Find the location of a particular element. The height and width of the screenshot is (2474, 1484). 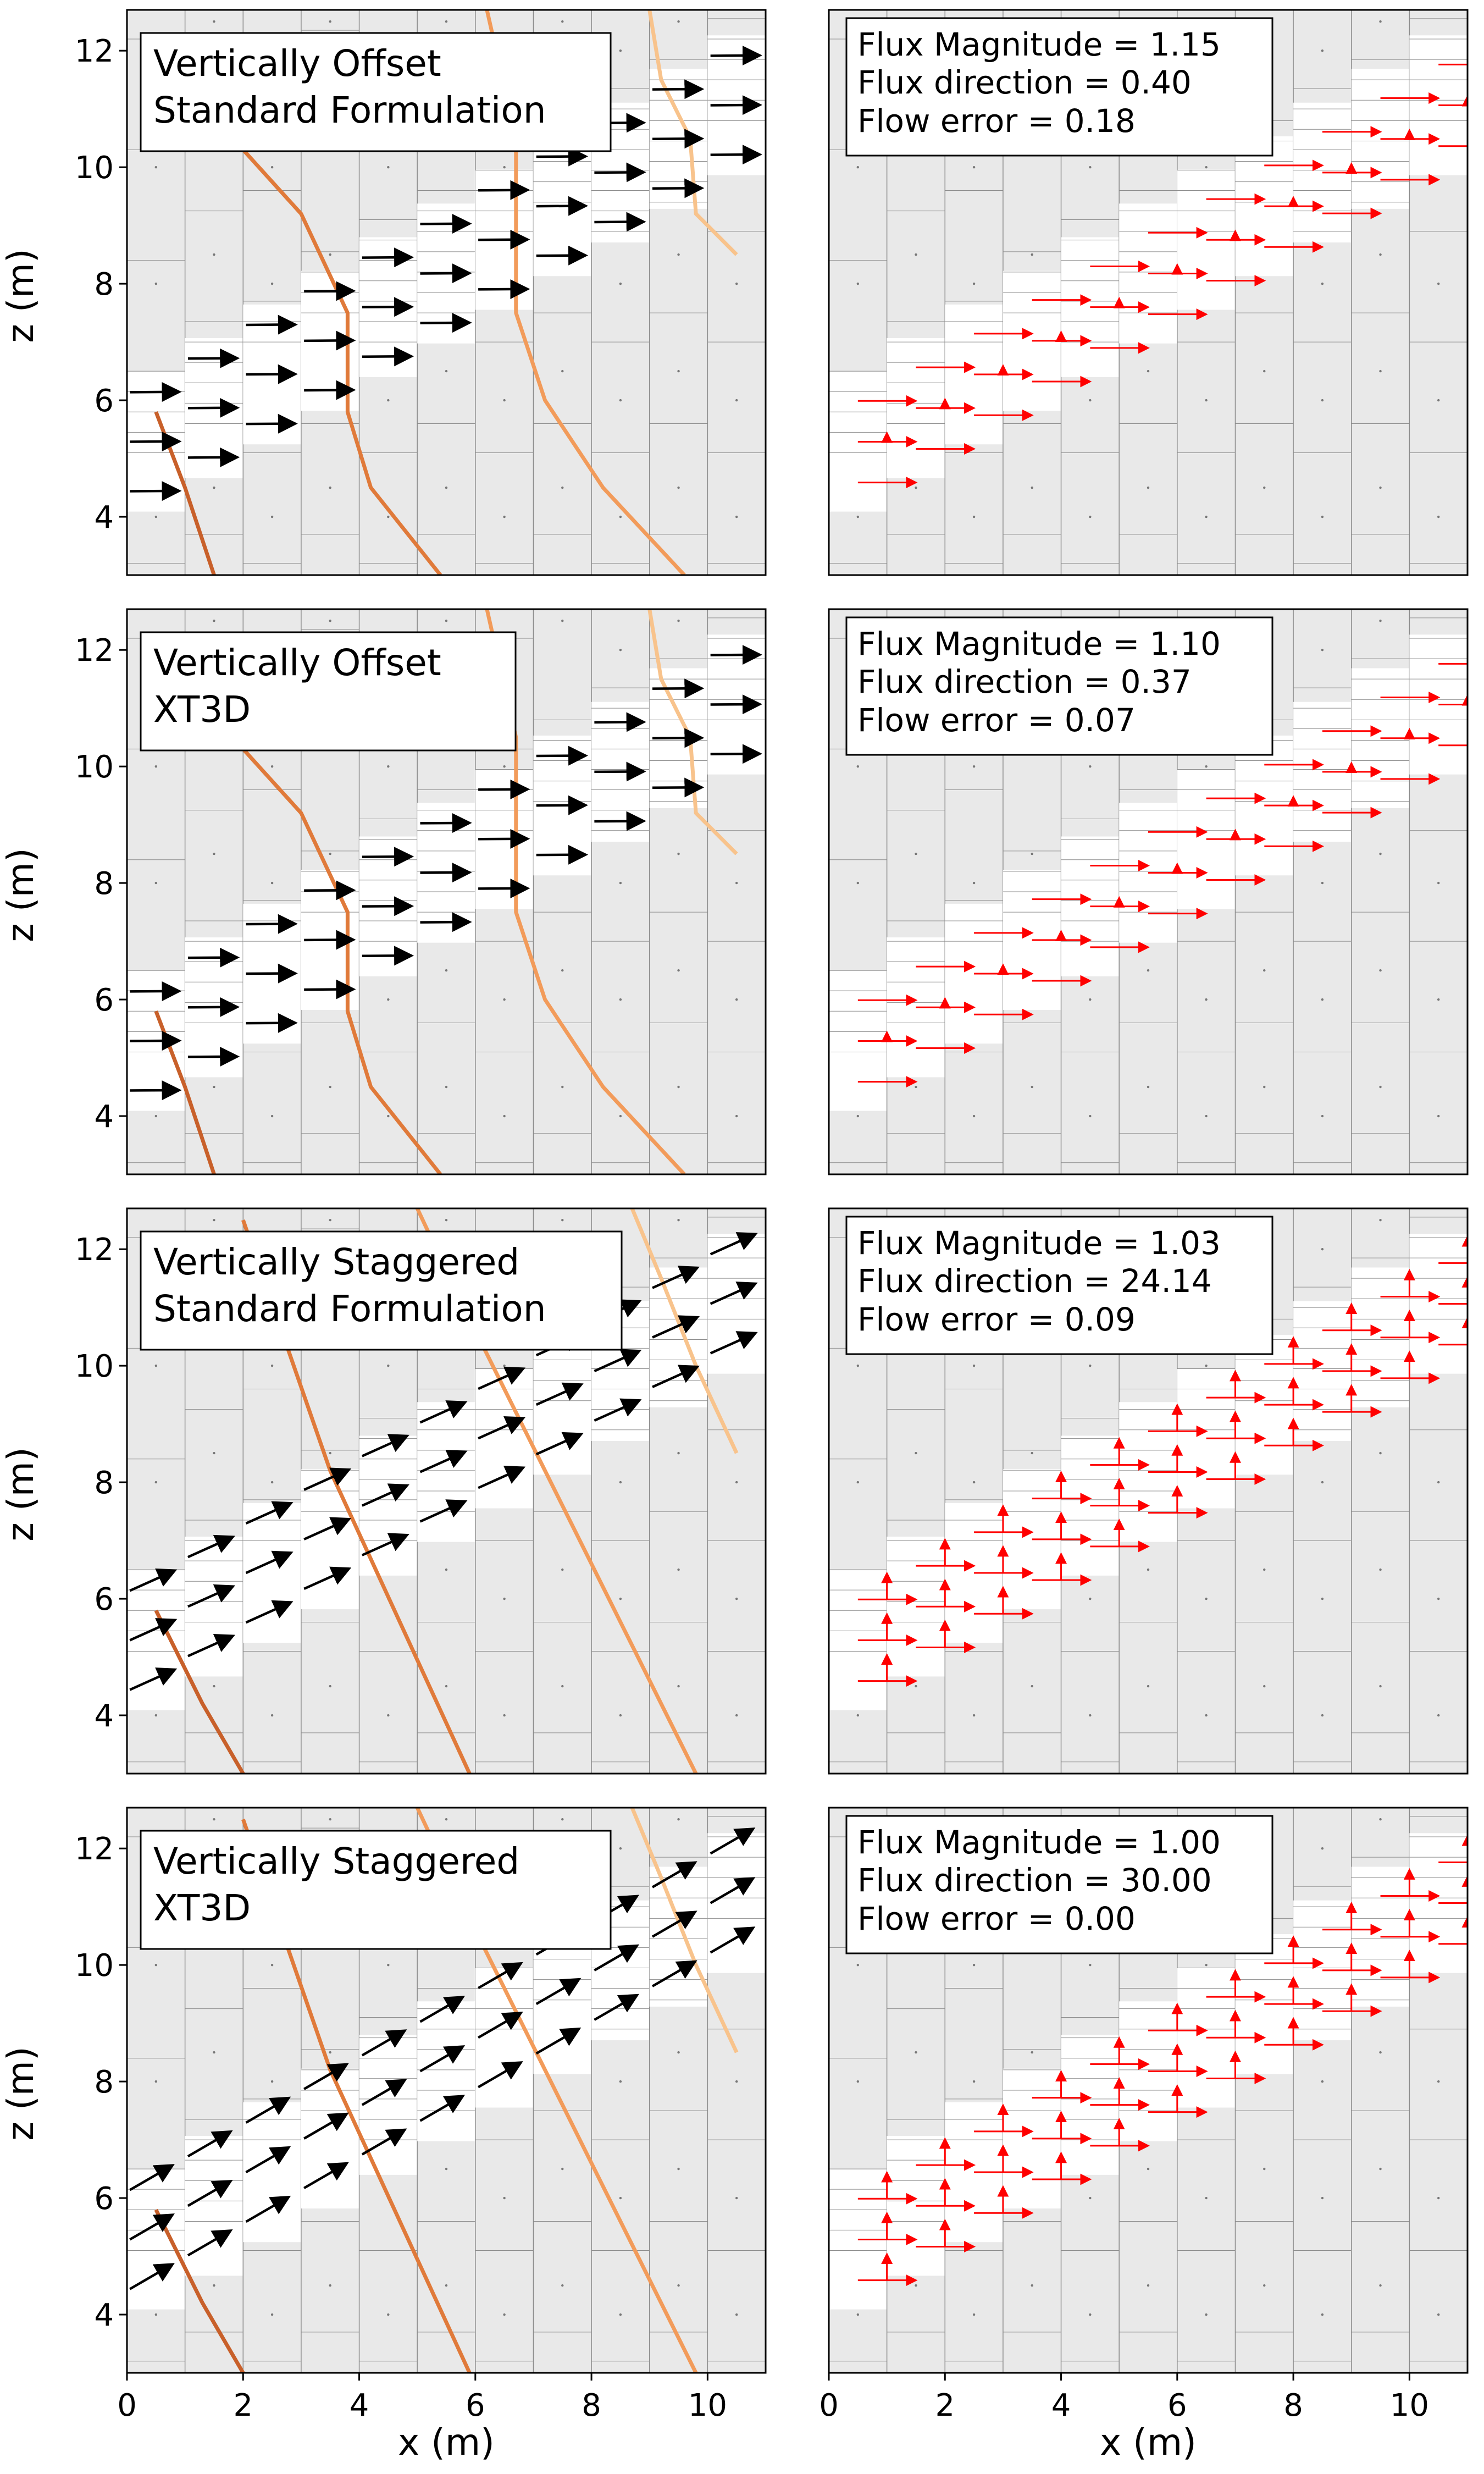

panel-label-box: Vertically Offset Standard Formulation is located at coordinates (376, 92).